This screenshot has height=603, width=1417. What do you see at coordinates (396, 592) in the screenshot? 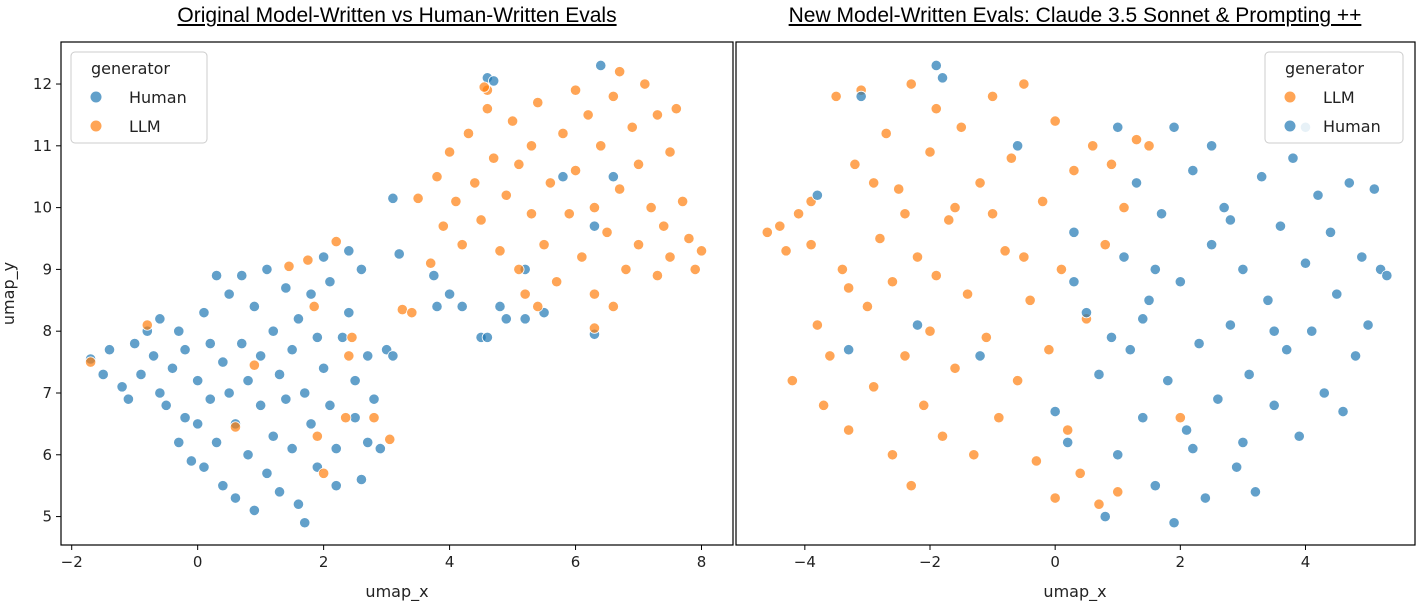
I see `left-x-axis-label: umap_x` at bounding box center [396, 592].